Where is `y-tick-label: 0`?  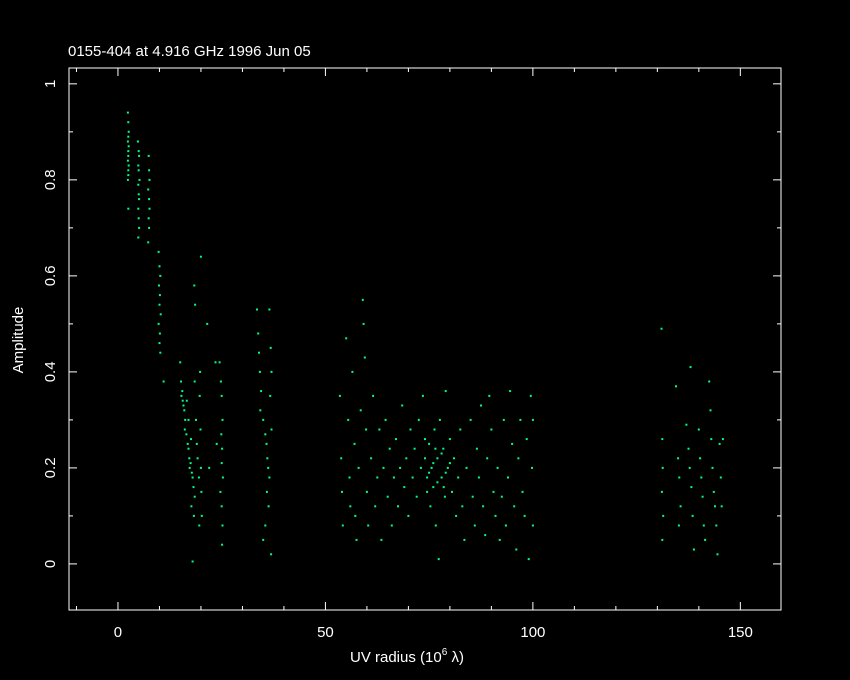
y-tick-label: 0 is located at coordinates (50, 564).